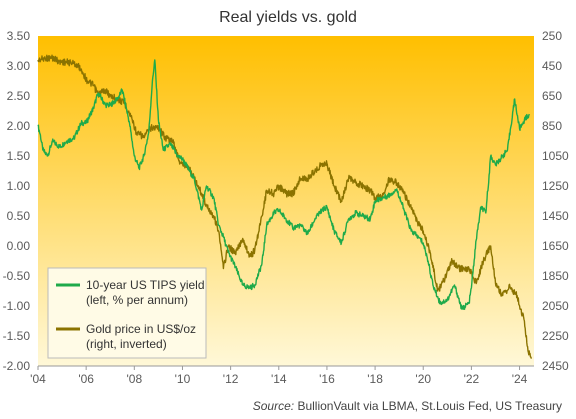 The width and height of the screenshot is (576, 419). I want to click on right-tick-label: 850, so click(552, 126).